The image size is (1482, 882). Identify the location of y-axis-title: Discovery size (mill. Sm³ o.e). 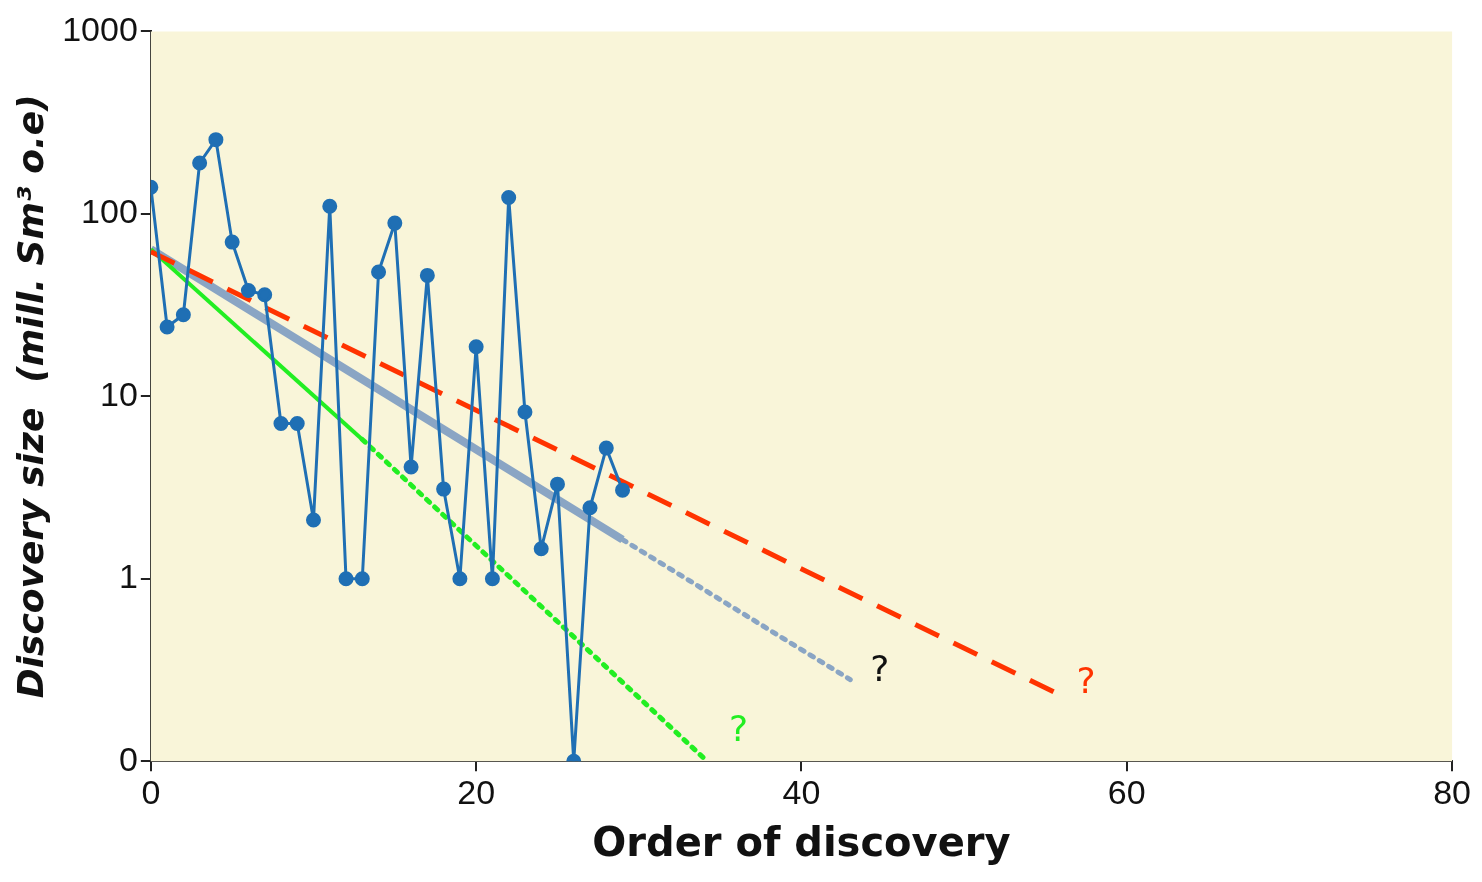
(30, 396).